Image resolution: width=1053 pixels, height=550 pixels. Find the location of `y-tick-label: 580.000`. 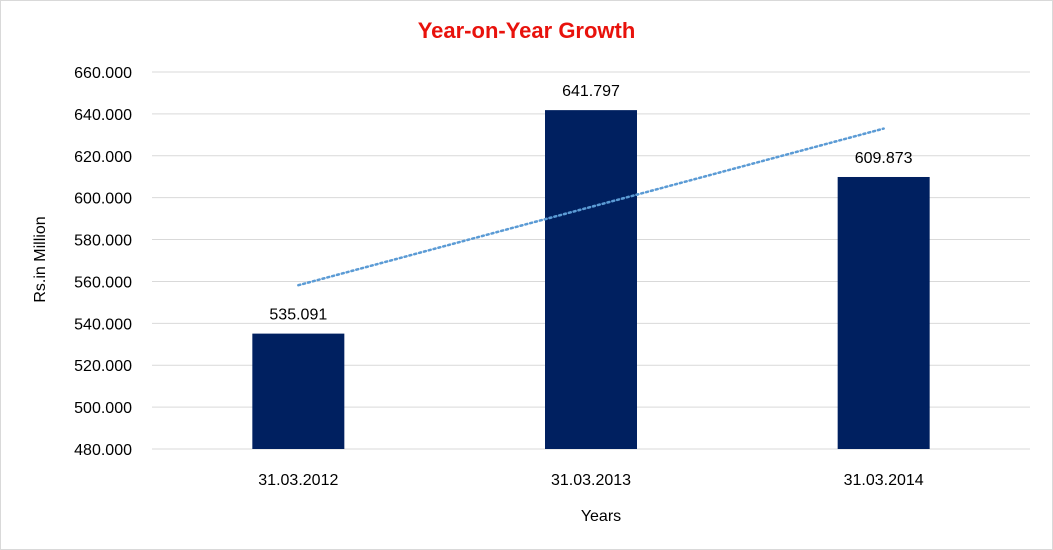

y-tick-label: 580.000 is located at coordinates (103, 241).